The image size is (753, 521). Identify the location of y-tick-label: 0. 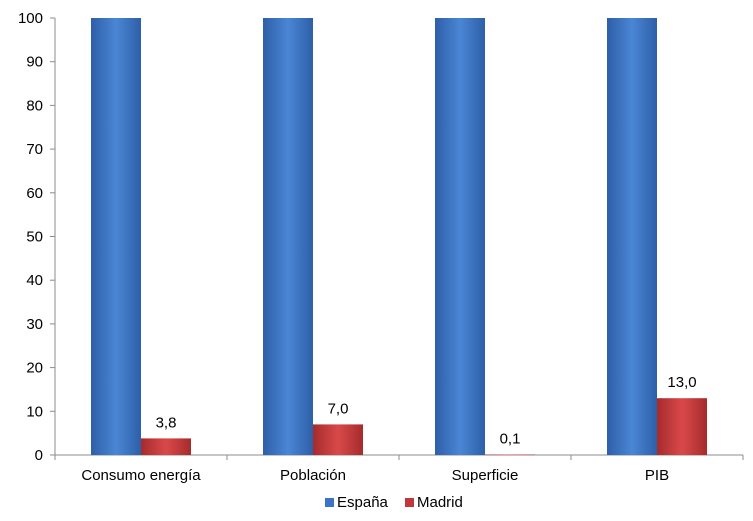
(39, 455).